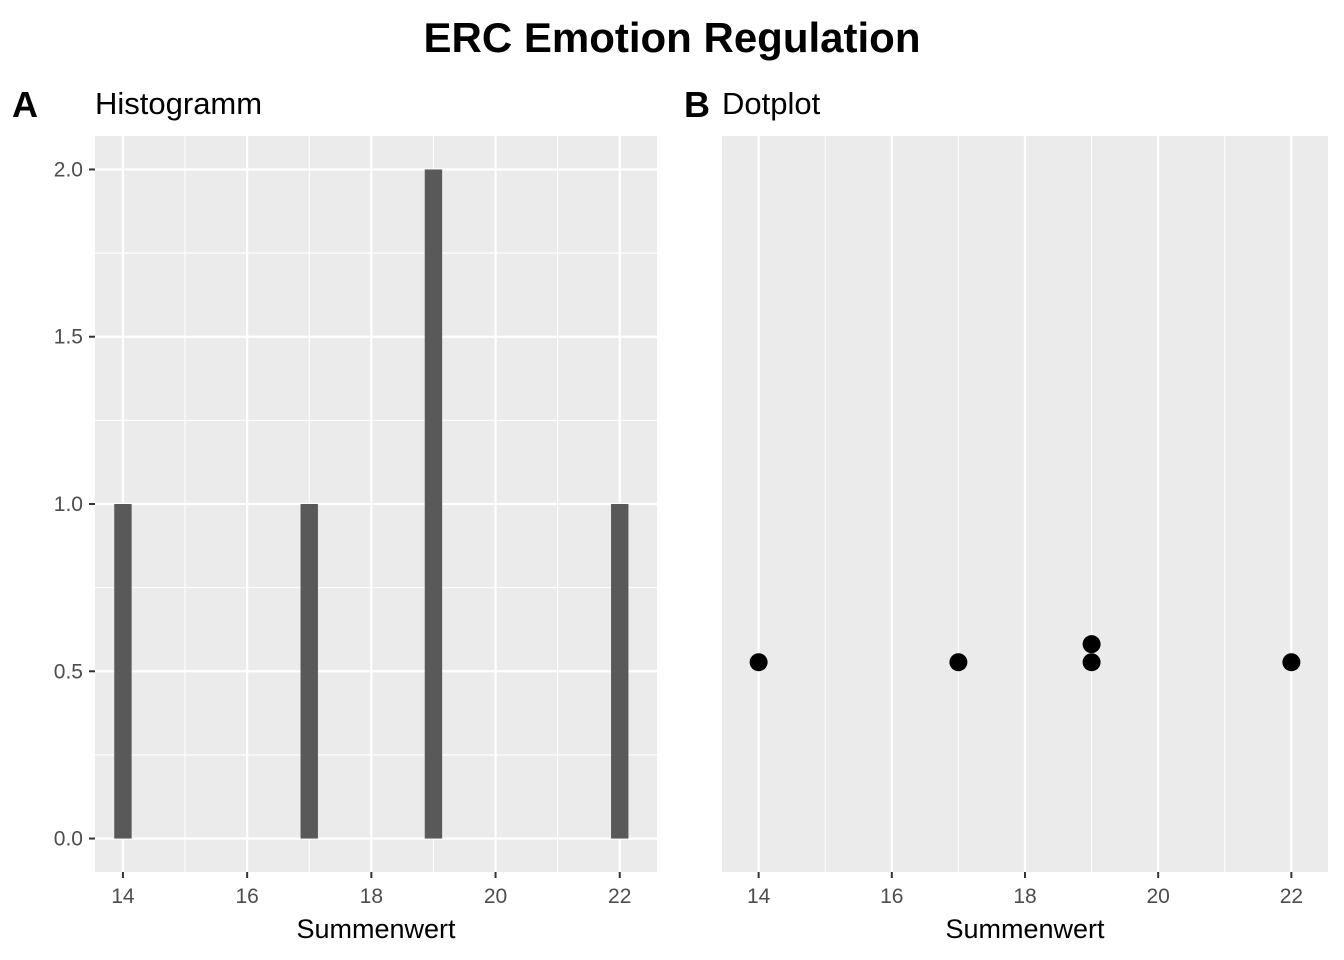 This screenshot has height=960, width=1344. Describe the element at coordinates (697, 104) in the screenshot. I see `panel-b-tag: B` at that location.